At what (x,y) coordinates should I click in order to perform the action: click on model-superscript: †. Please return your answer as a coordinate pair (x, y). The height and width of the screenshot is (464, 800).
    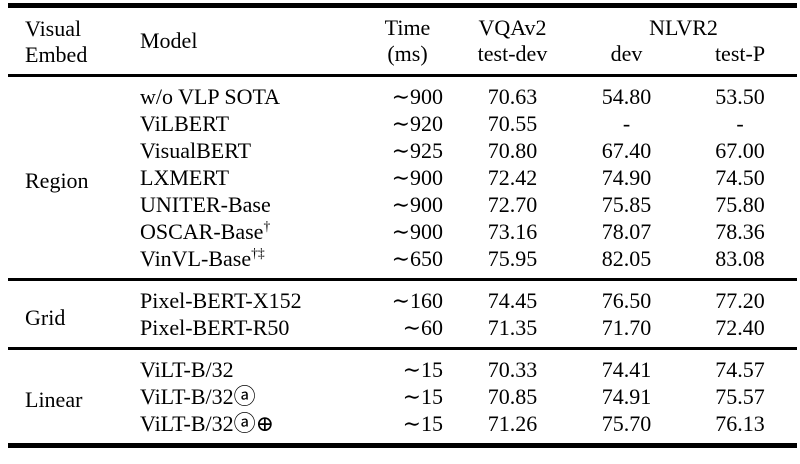
    Looking at the image, I should click on (267, 226).